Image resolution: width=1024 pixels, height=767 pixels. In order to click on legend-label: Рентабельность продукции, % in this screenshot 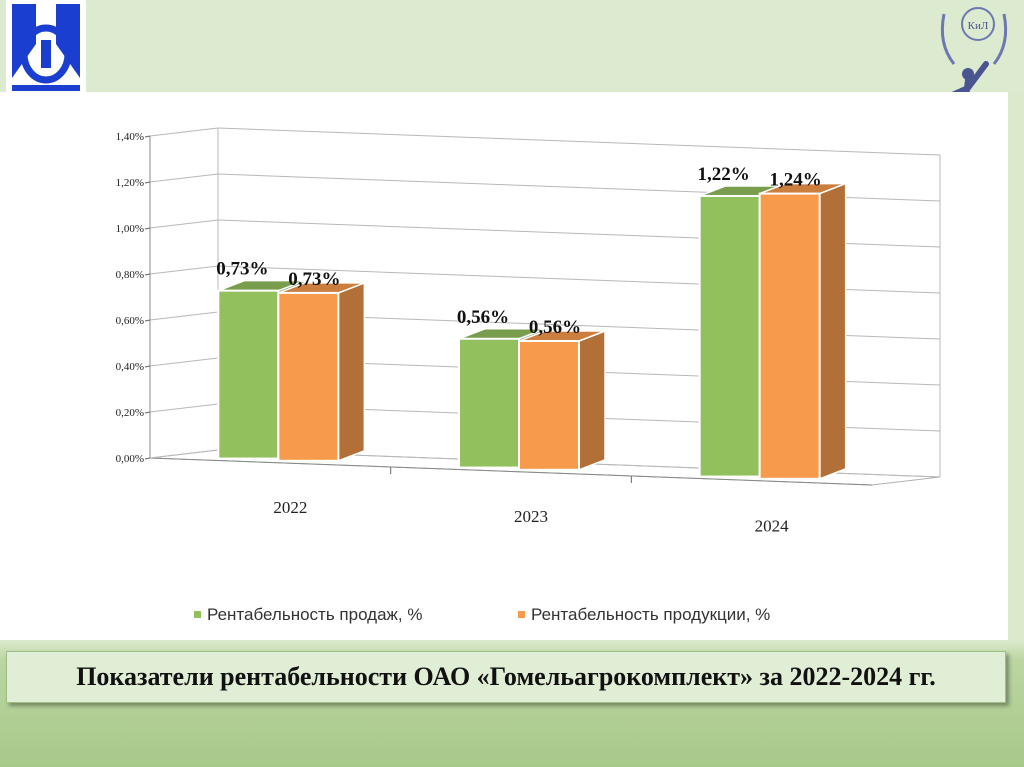, I will do `click(650, 614)`.